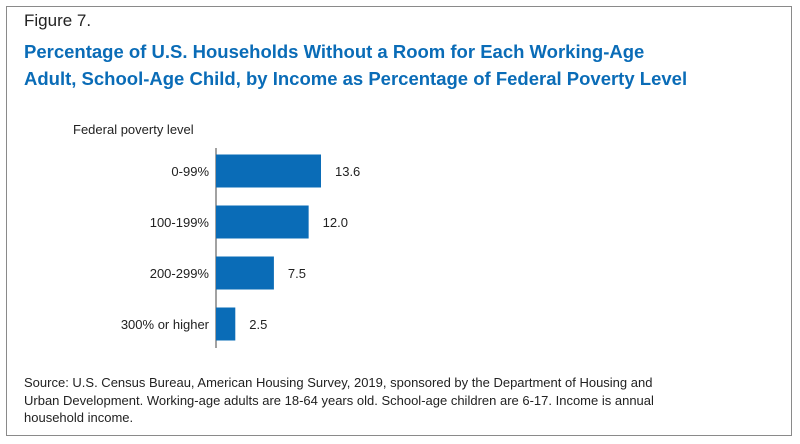 The image size is (800, 444). What do you see at coordinates (165, 324) in the screenshot?
I see `category-label-3: 300% or higher` at bounding box center [165, 324].